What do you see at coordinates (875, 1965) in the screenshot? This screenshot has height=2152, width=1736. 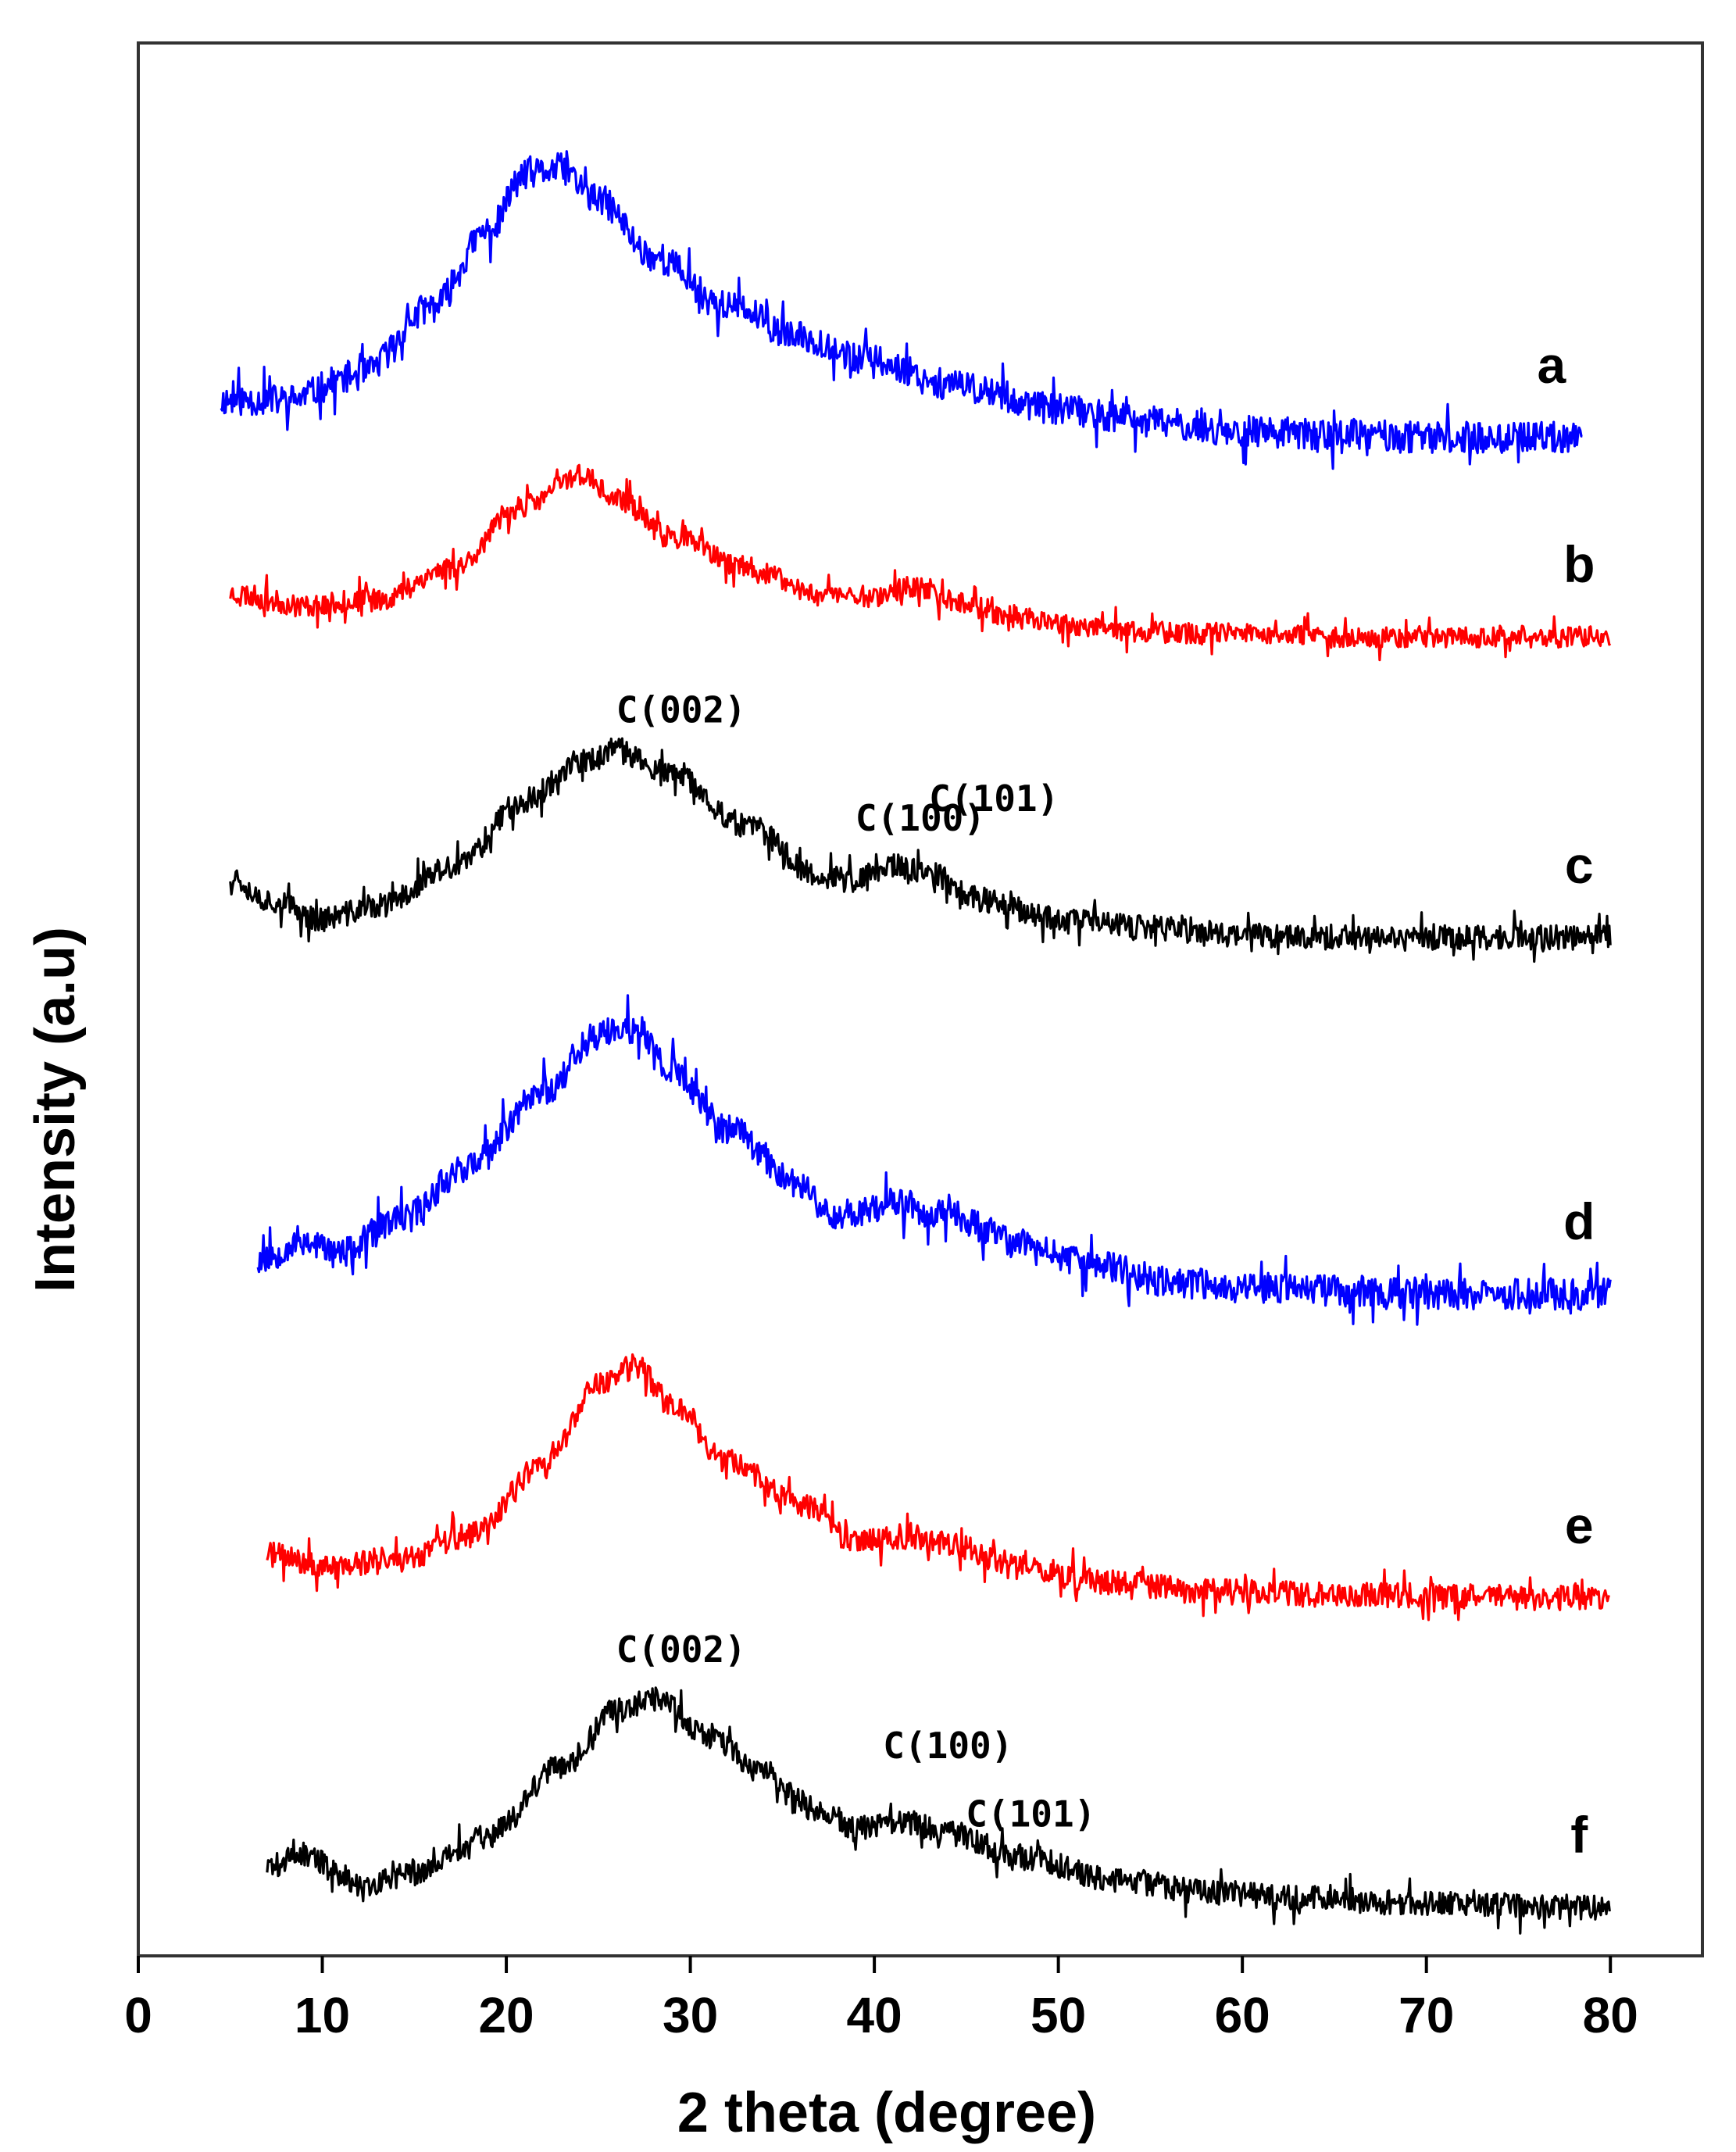 I see `x-axis-ticks` at bounding box center [875, 1965].